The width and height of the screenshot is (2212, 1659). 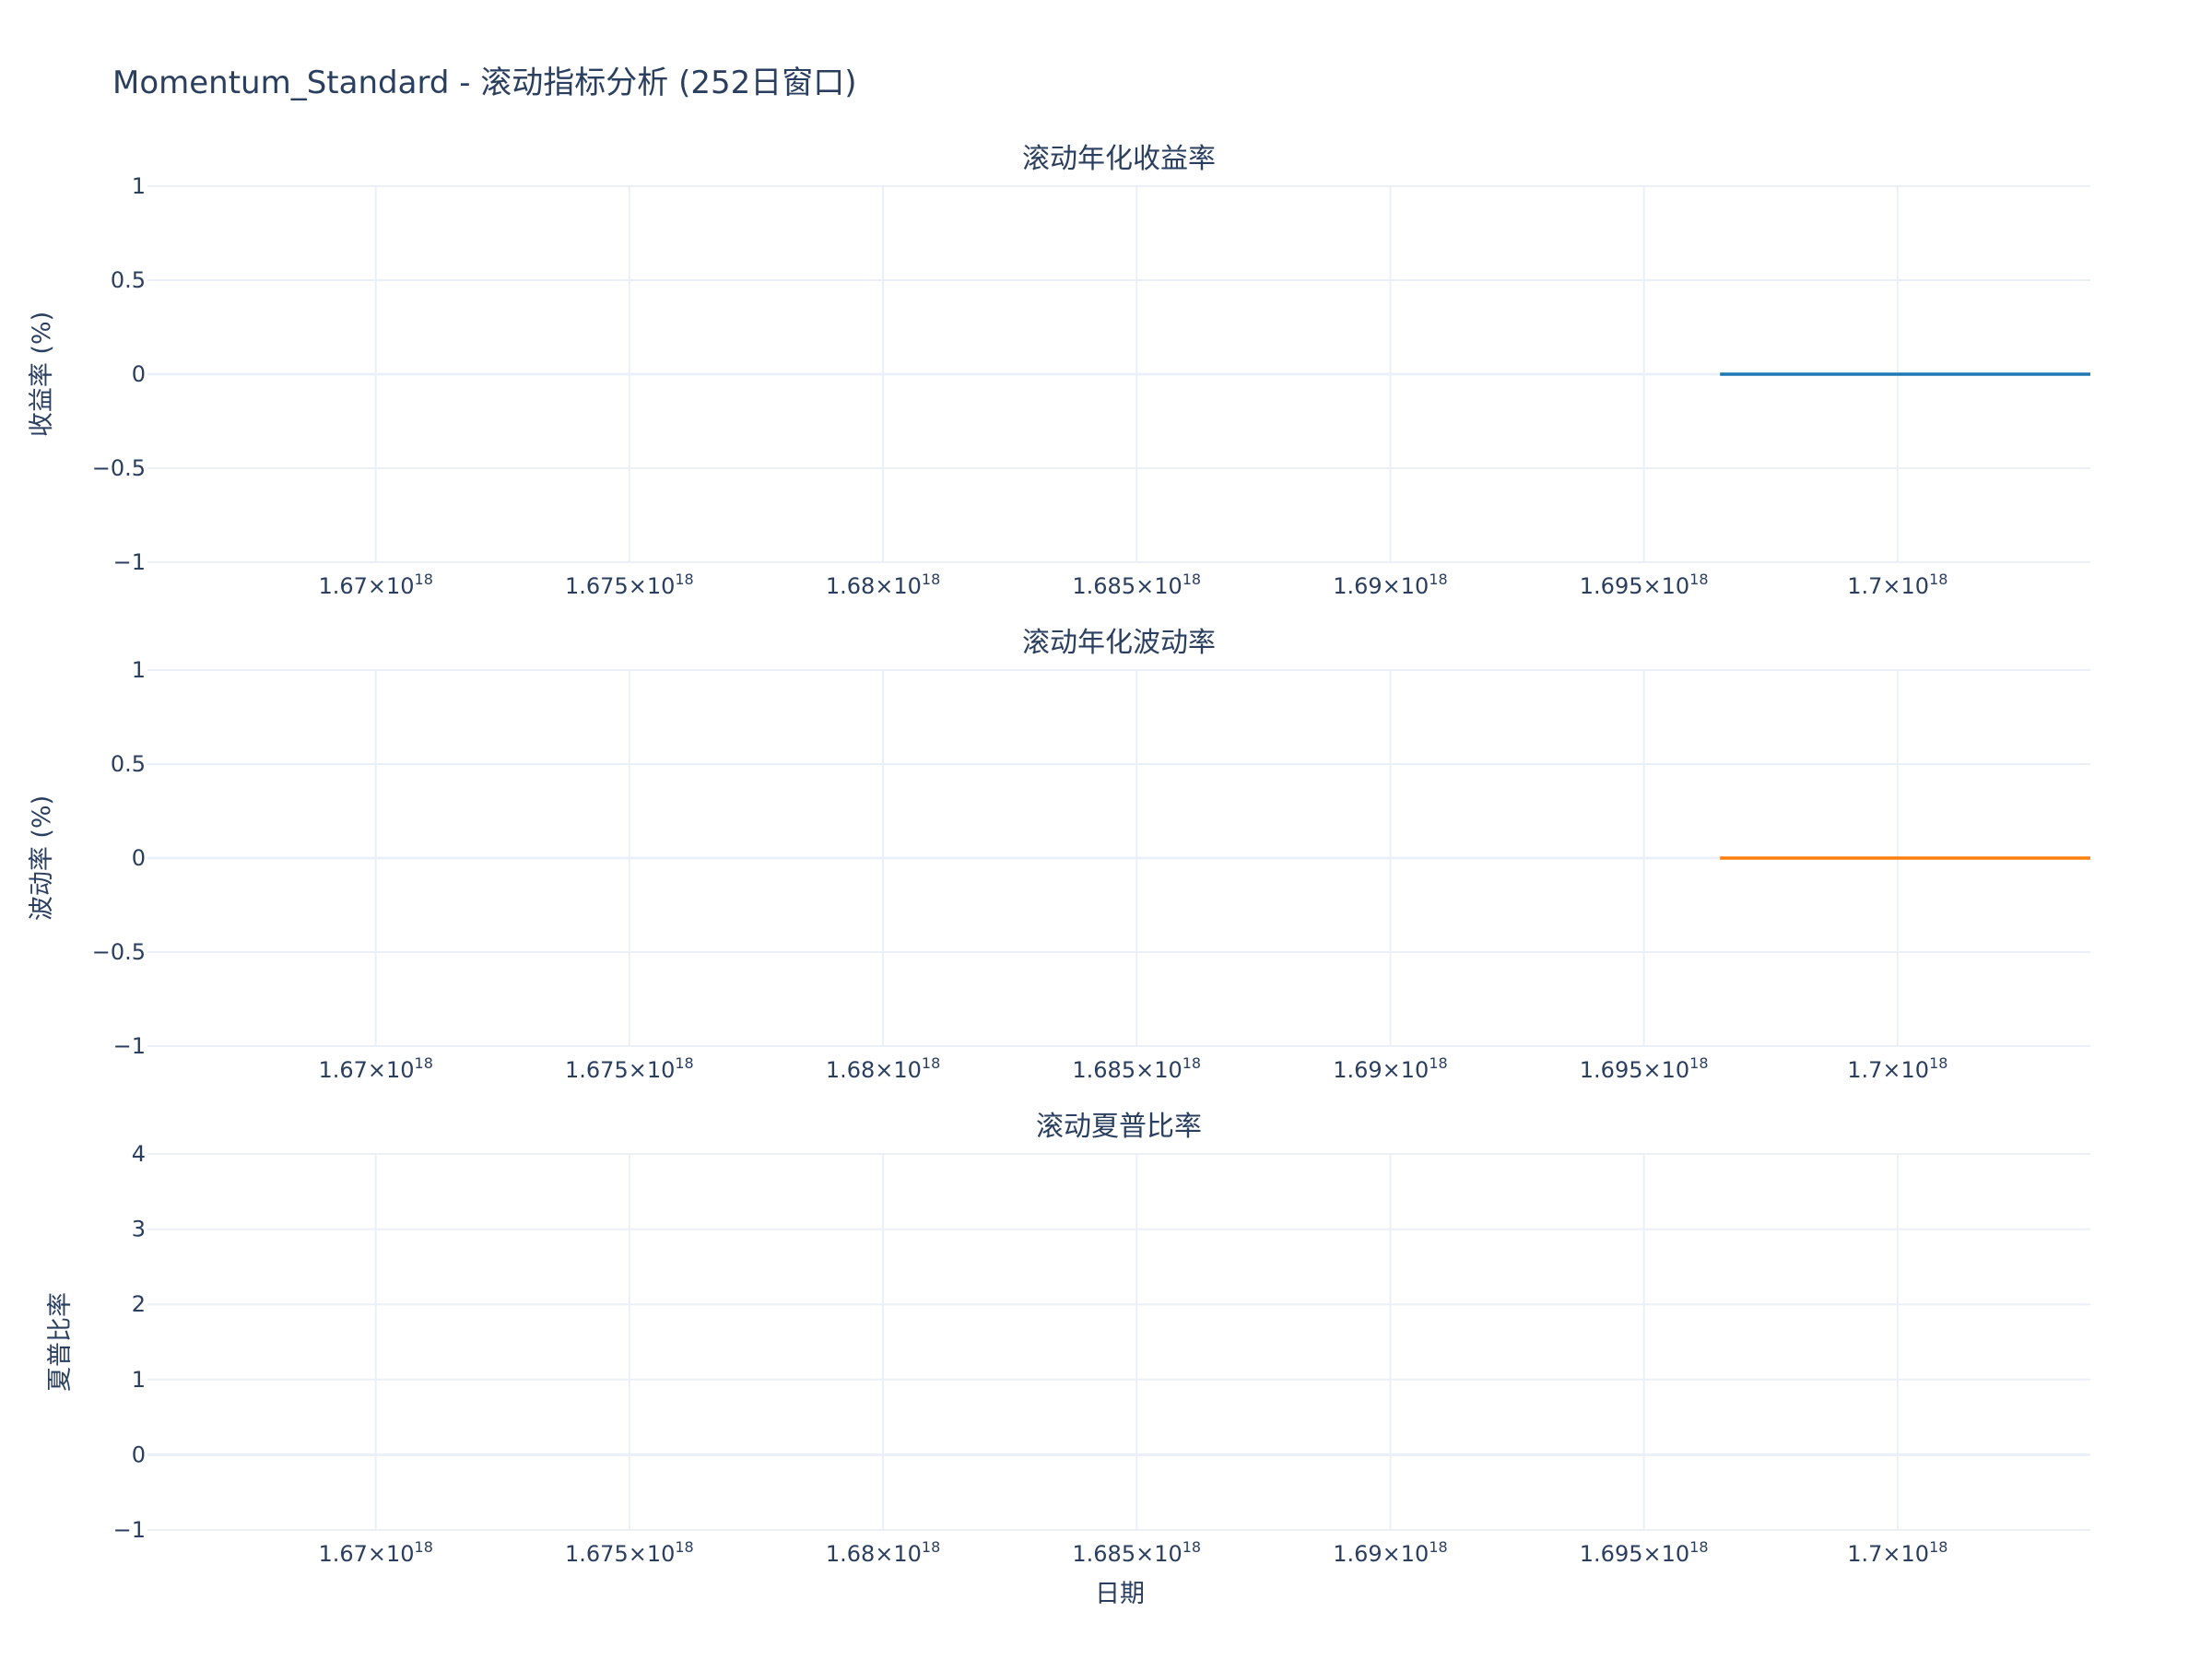 What do you see at coordinates (139, 670) in the screenshot?
I see `volatility-y-tick-label: 1` at bounding box center [139, 670].